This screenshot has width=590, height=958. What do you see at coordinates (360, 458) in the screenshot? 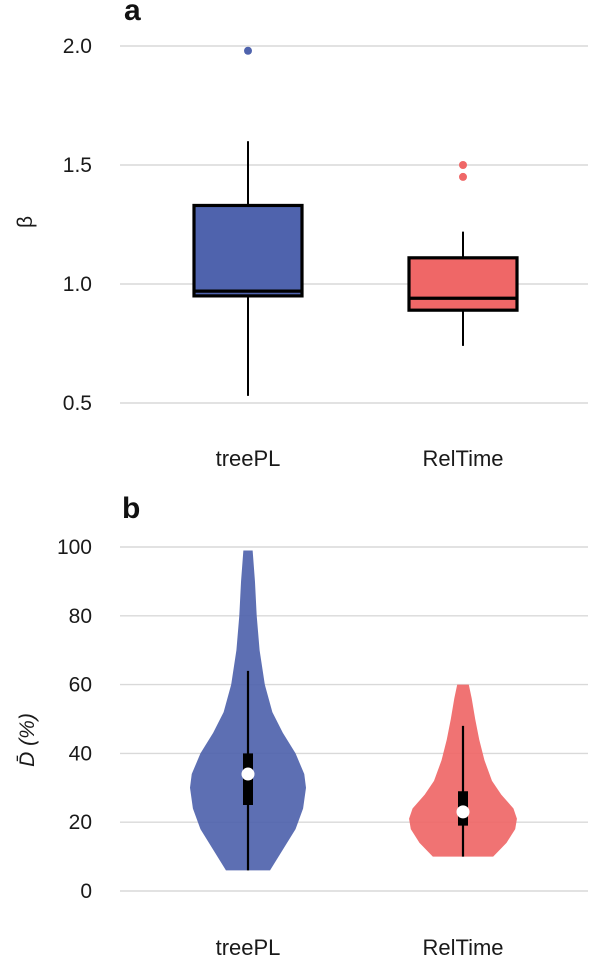
I see `panel-a-x-ticks: treePL RelTime` at bounding box center [360, 458].